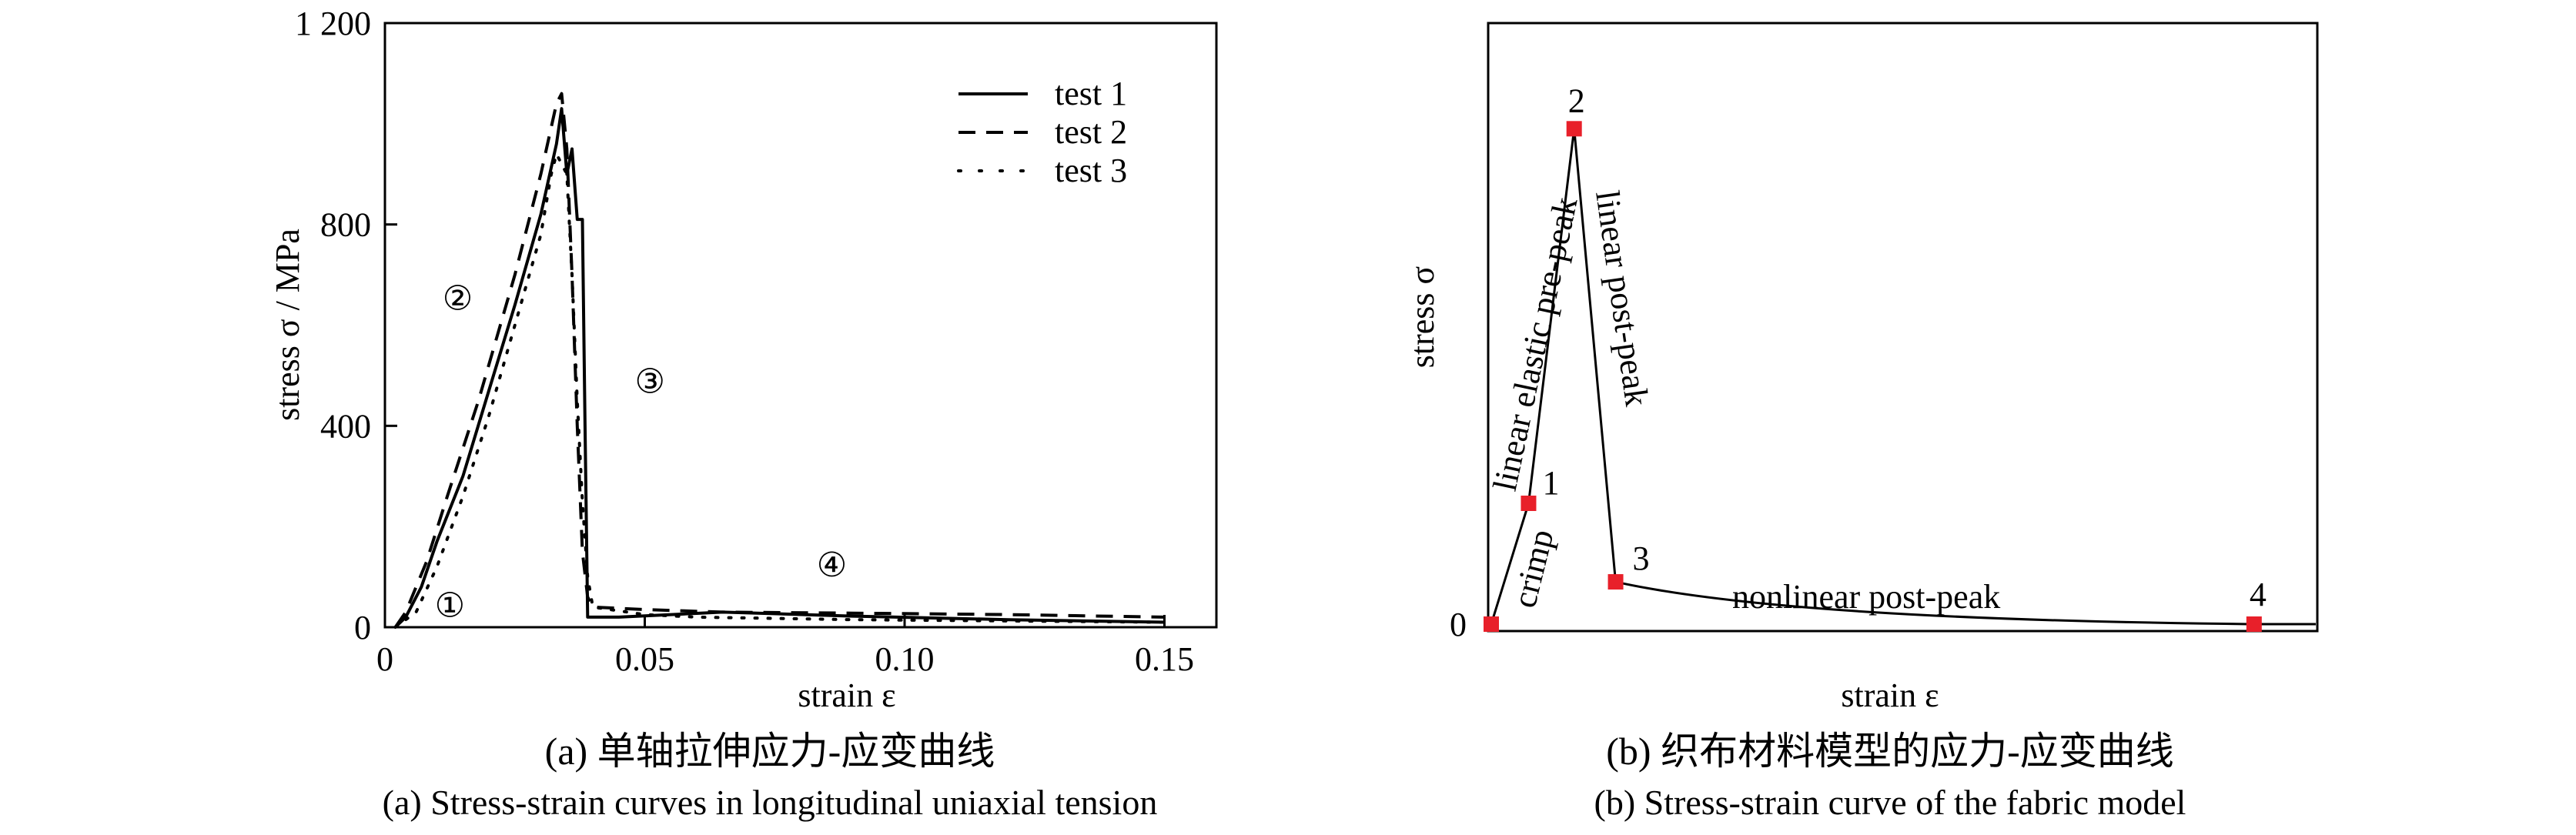 The image size is (2576, 835). I want to click on x-tick-label: 0.10, so click(905, 659).